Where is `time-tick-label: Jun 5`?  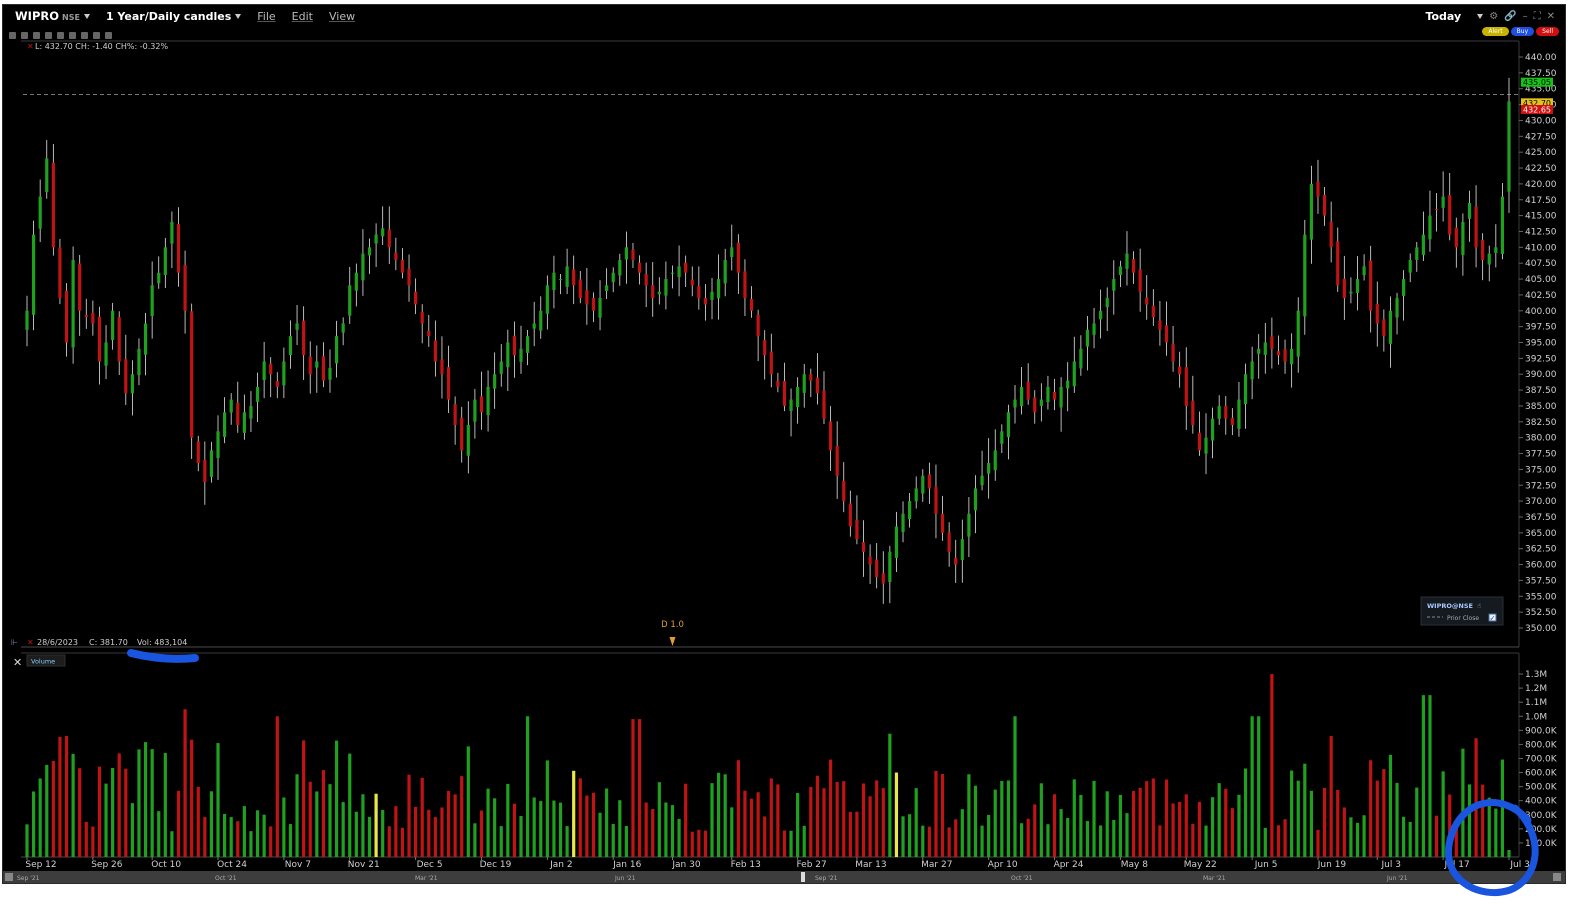 time-tick-label: Jun 5 is located at coordinates (1266, 865).